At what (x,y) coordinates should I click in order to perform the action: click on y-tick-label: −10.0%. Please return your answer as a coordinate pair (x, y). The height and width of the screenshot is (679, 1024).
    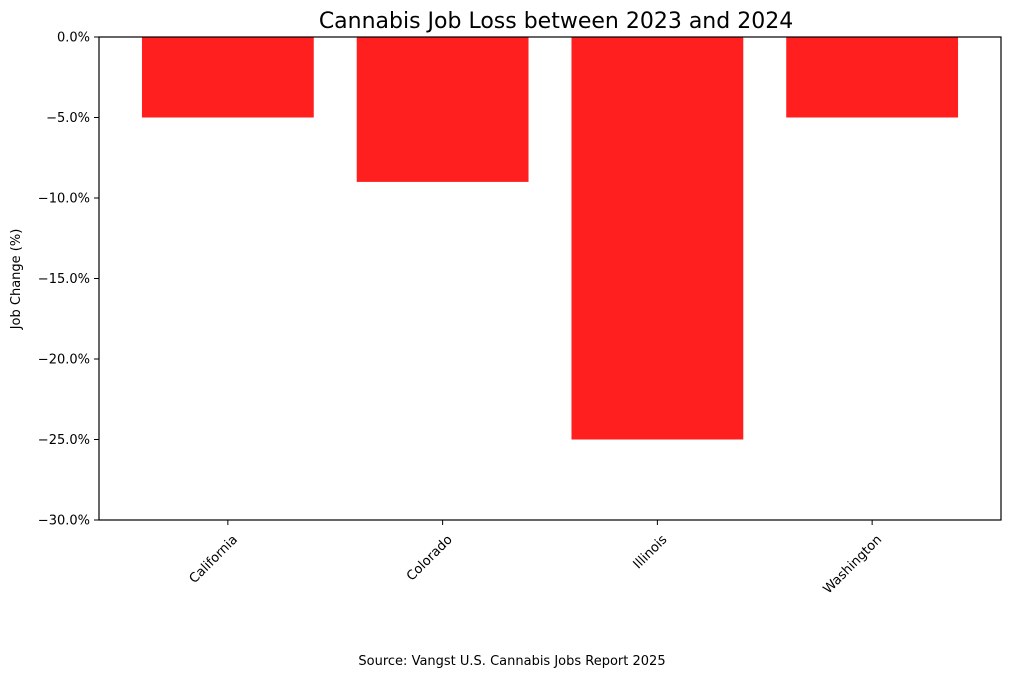
    Looking at the image, I should click on (64, 199).